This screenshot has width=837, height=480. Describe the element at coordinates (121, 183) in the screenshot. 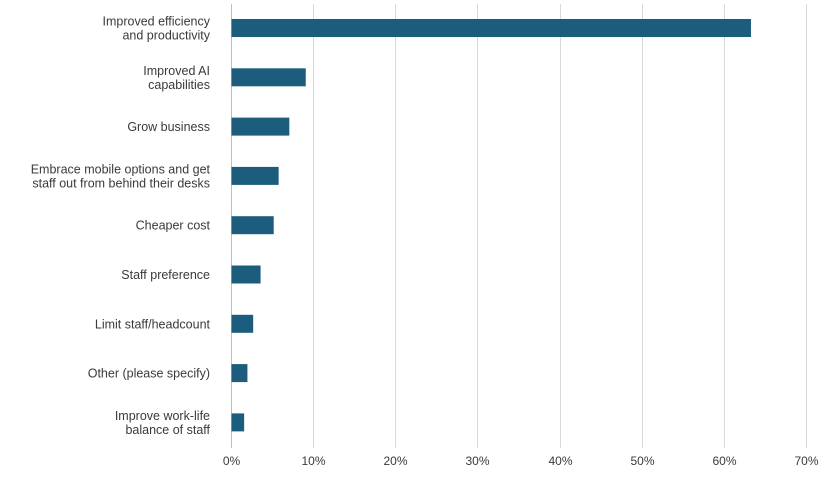

I see `category-label-line: staff out from behind their desks` at that location.